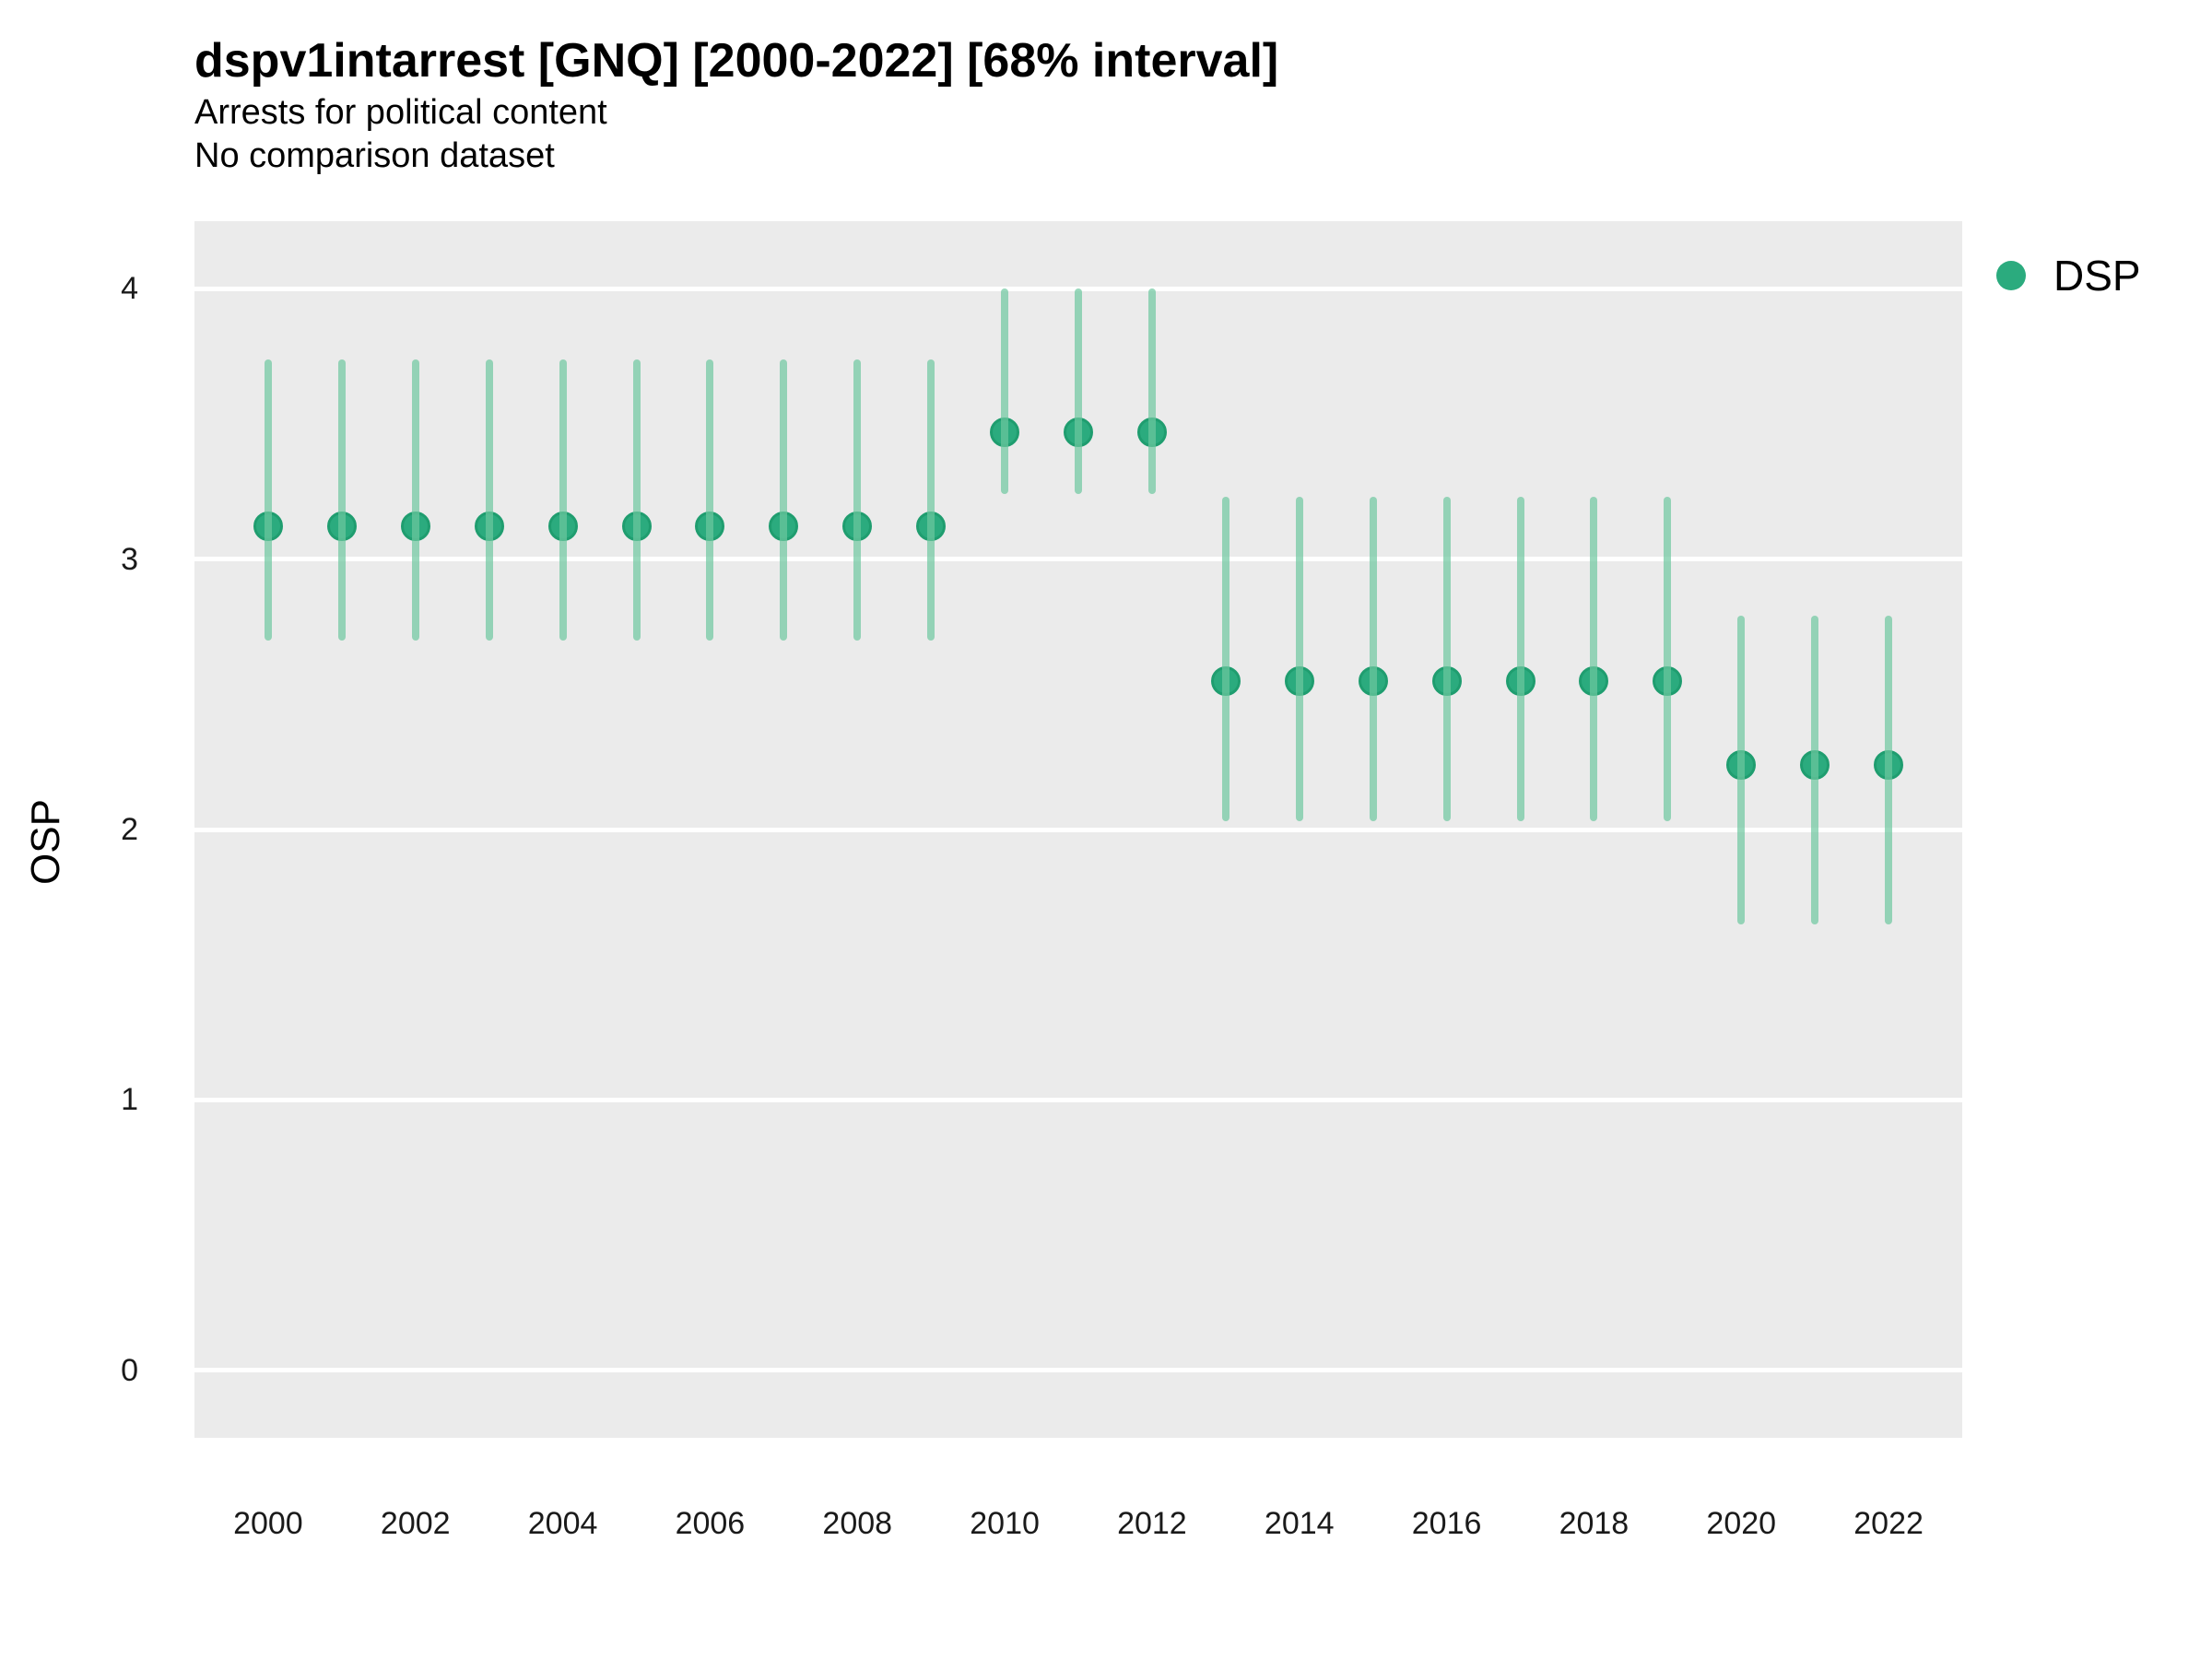  Describe the element at coordinates (1741, 770) in the screenshot. I see `interval-bar-2020` at that location.